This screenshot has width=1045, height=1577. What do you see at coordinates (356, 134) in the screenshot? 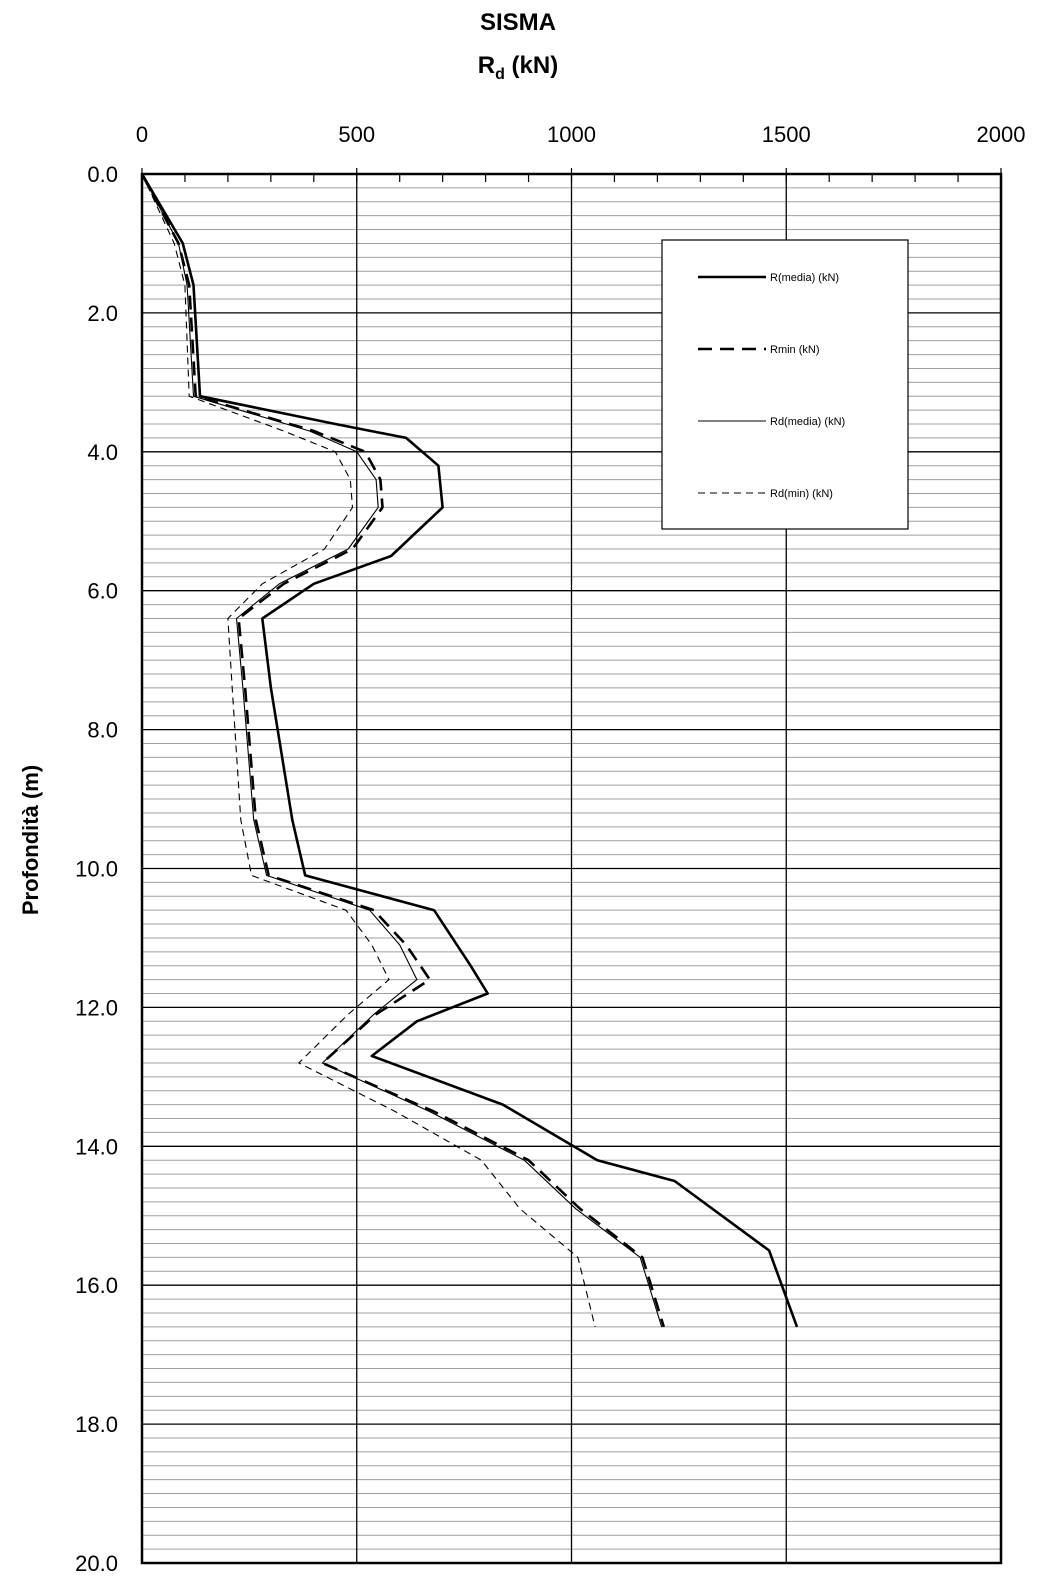
I see `x-tick-label: 500` at bounding box center [356, 134].